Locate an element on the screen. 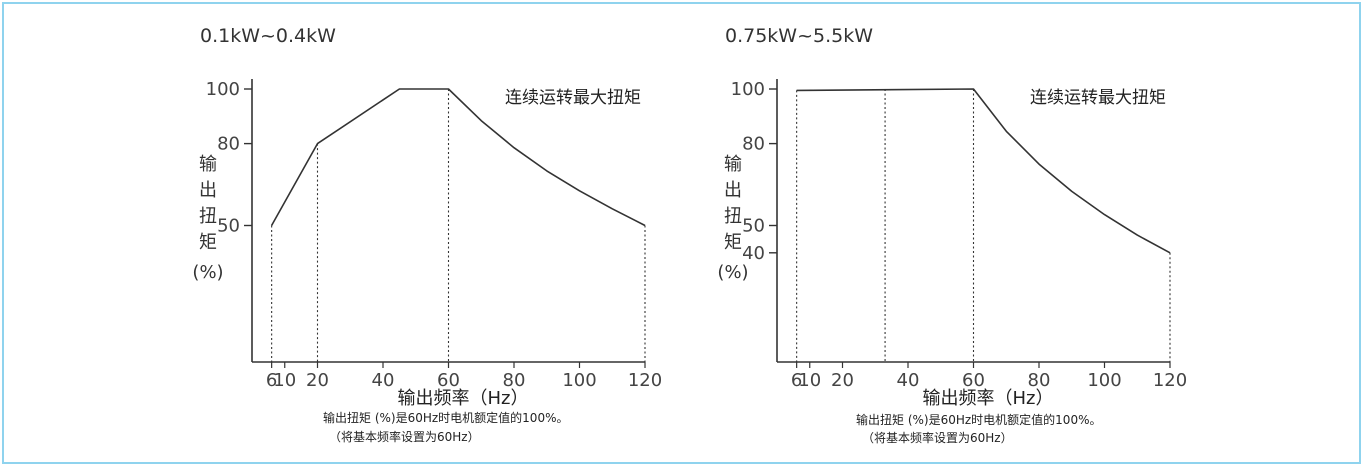 The width and height of the screenshot is (1361, 464). y-tick-label: 40 is located at coordinates (753, 253).